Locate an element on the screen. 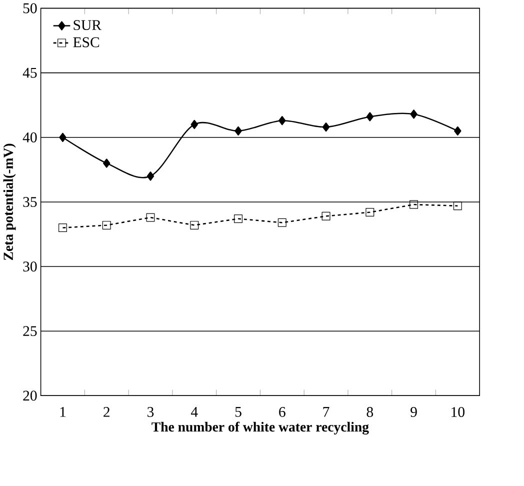  y-axis-title: Zeta potential(-mV) is located at coordinates (9, 202).